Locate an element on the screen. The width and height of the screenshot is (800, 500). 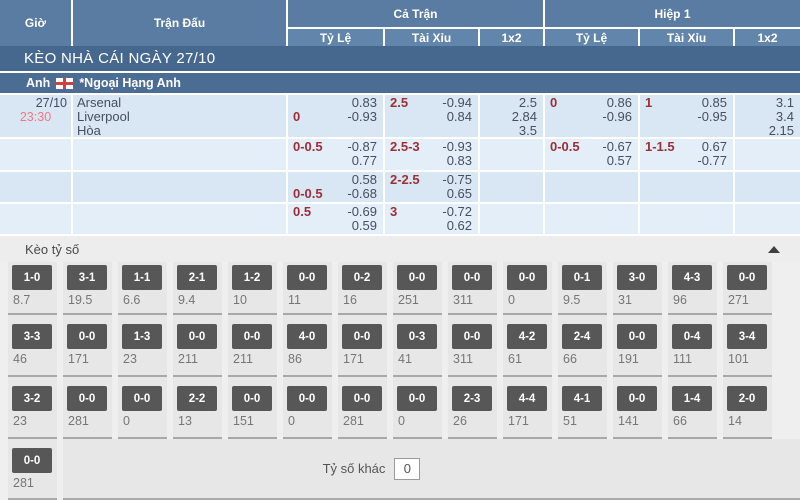
h1-1x2-cell: 3.1 3.4 2.15 is located at coordinates (767, 116).